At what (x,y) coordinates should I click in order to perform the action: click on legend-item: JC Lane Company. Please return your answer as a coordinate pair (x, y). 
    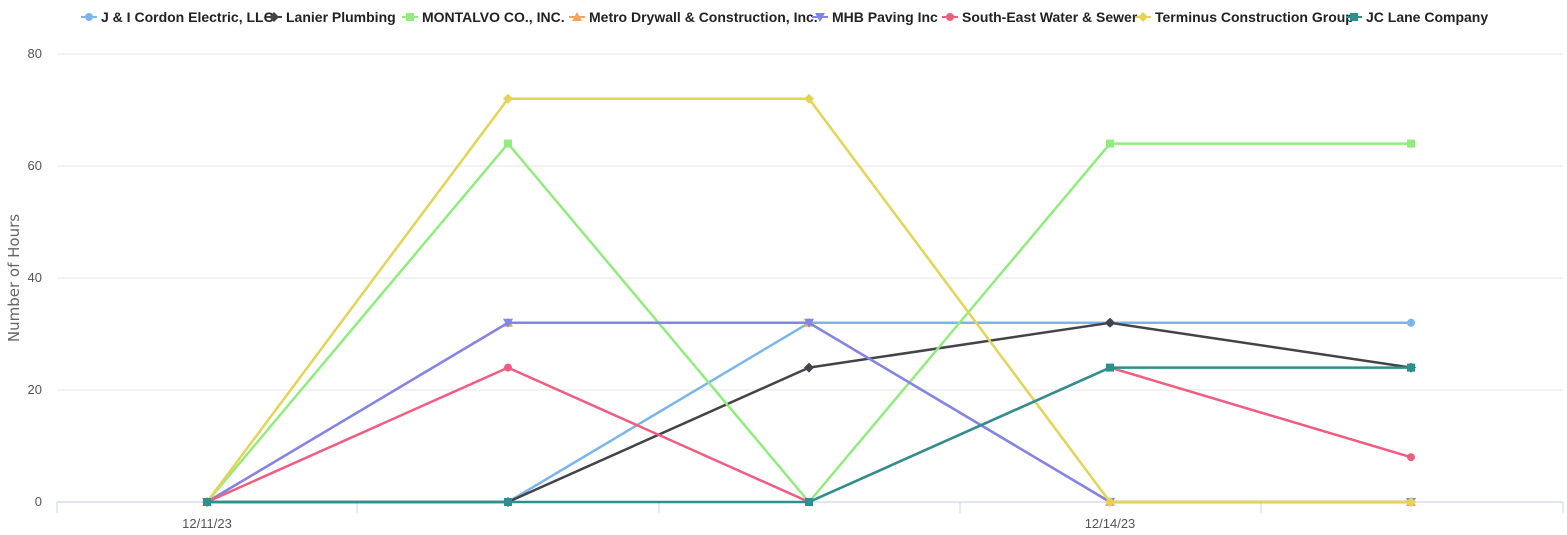
    Looking at the image, I should click on (1417, 17).